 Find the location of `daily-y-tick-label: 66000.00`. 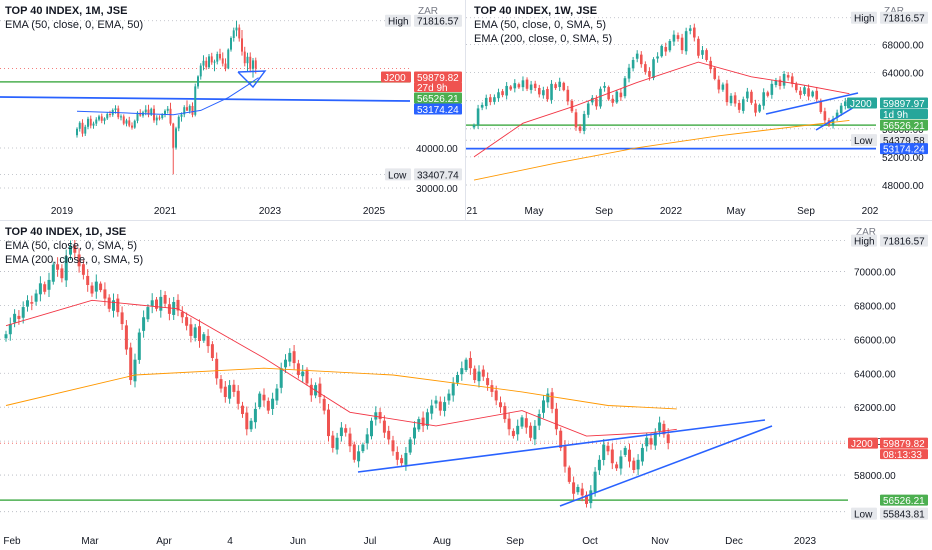

daily-y-tick-label: 66000.00 is located at coordinates (875, 340).